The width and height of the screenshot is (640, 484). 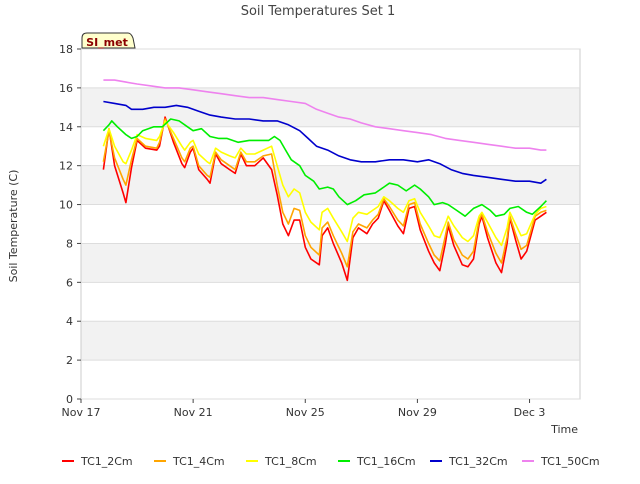 I want to click on legend-label: TC1_8Cm, so click(x=290, y=461).